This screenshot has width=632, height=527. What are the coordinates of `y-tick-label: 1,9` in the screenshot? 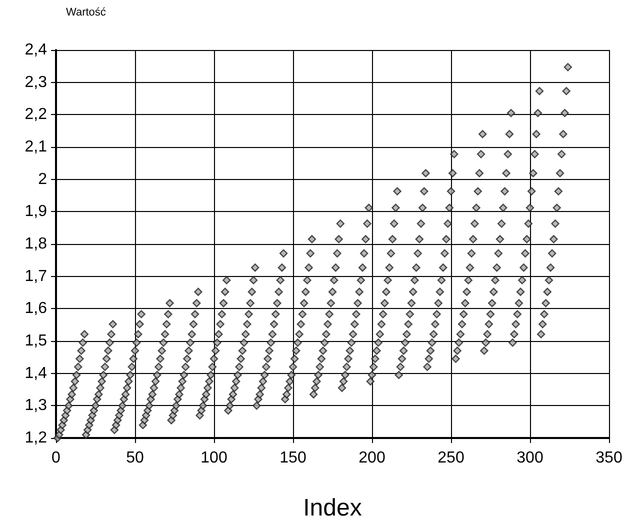 It's located at (36, 211).